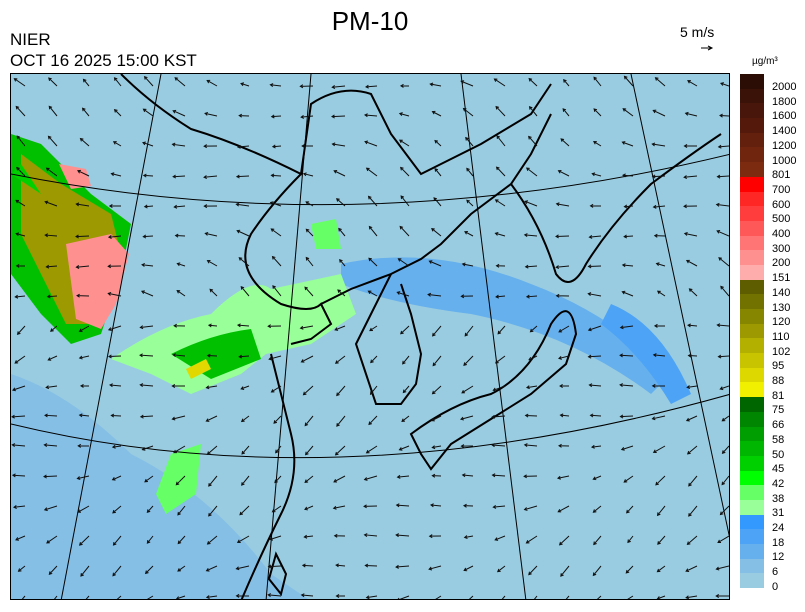  Describe the element at coordinates (784, 116) in the screenshot. I see `colorbar-label: 1600` at that location.